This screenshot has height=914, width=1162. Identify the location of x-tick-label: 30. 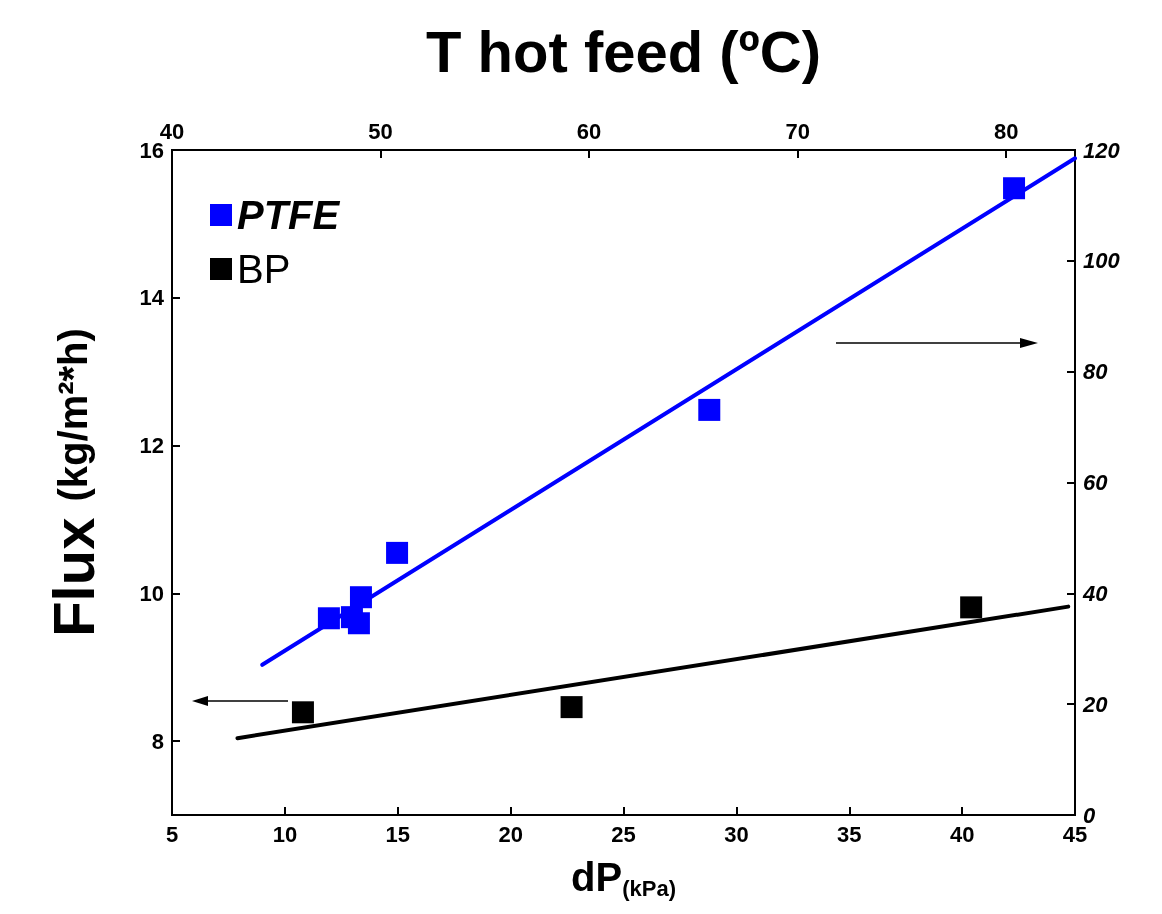
(736, 834).